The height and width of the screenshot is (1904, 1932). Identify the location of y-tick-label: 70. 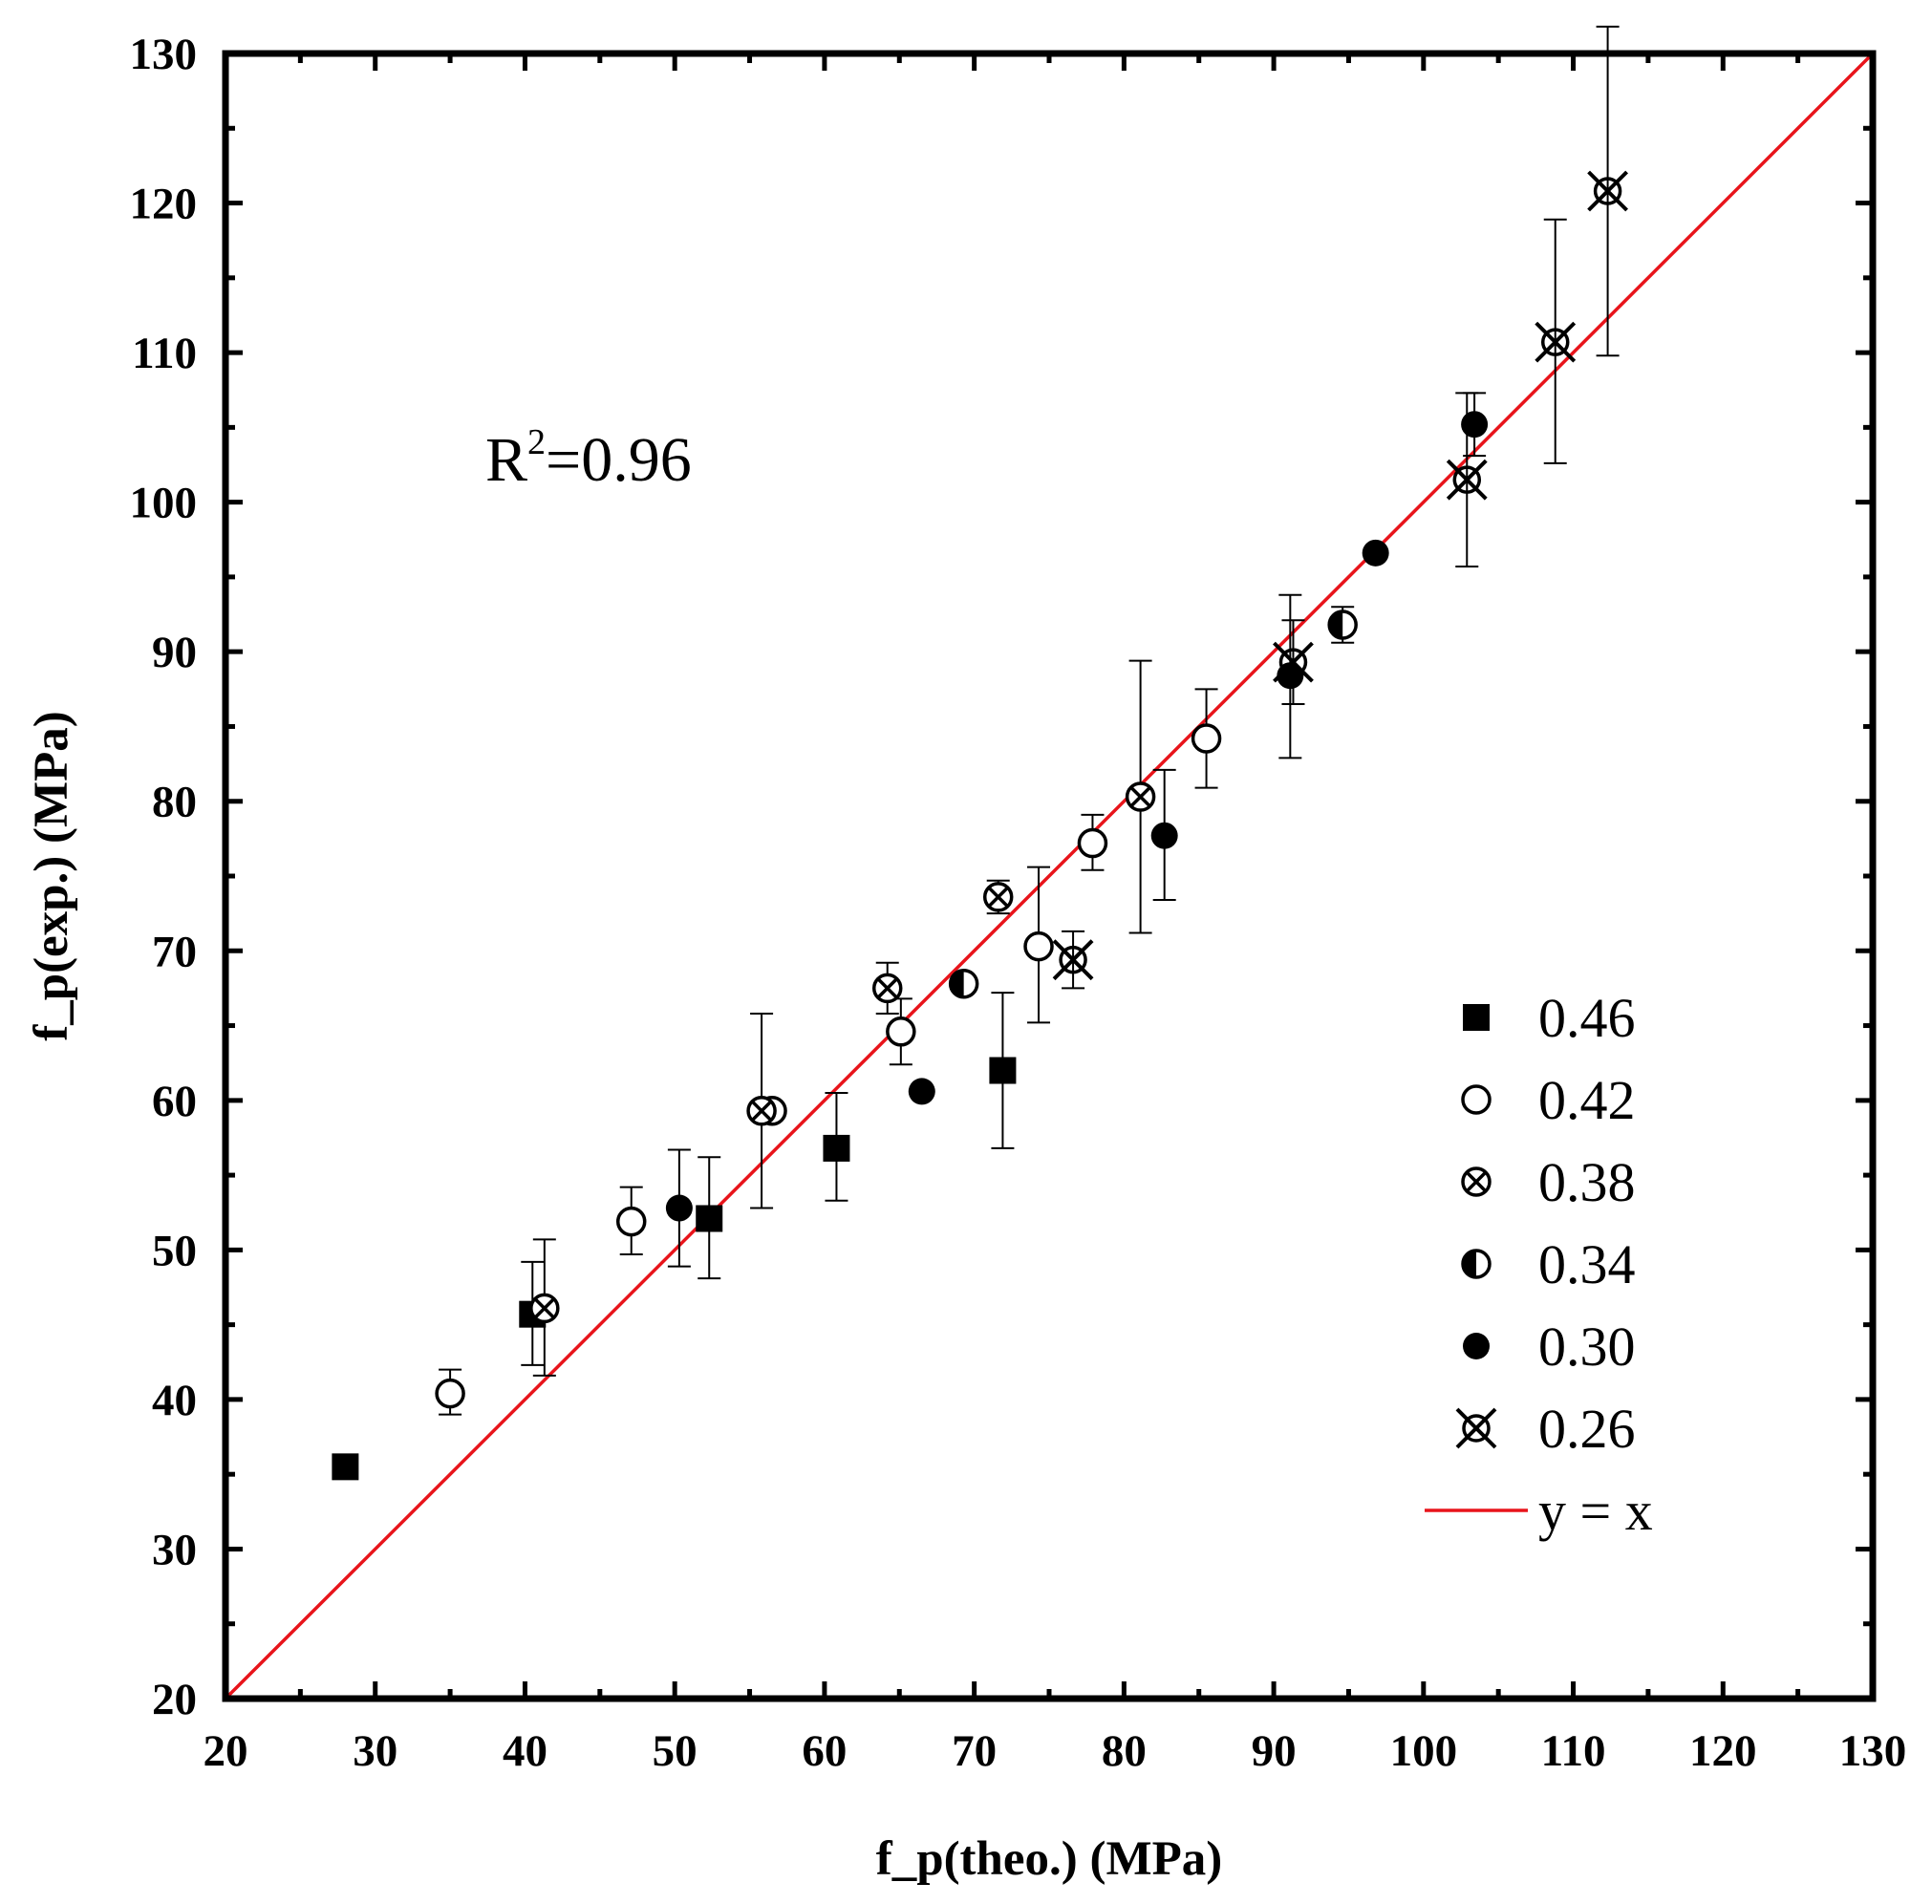
(174, 952).